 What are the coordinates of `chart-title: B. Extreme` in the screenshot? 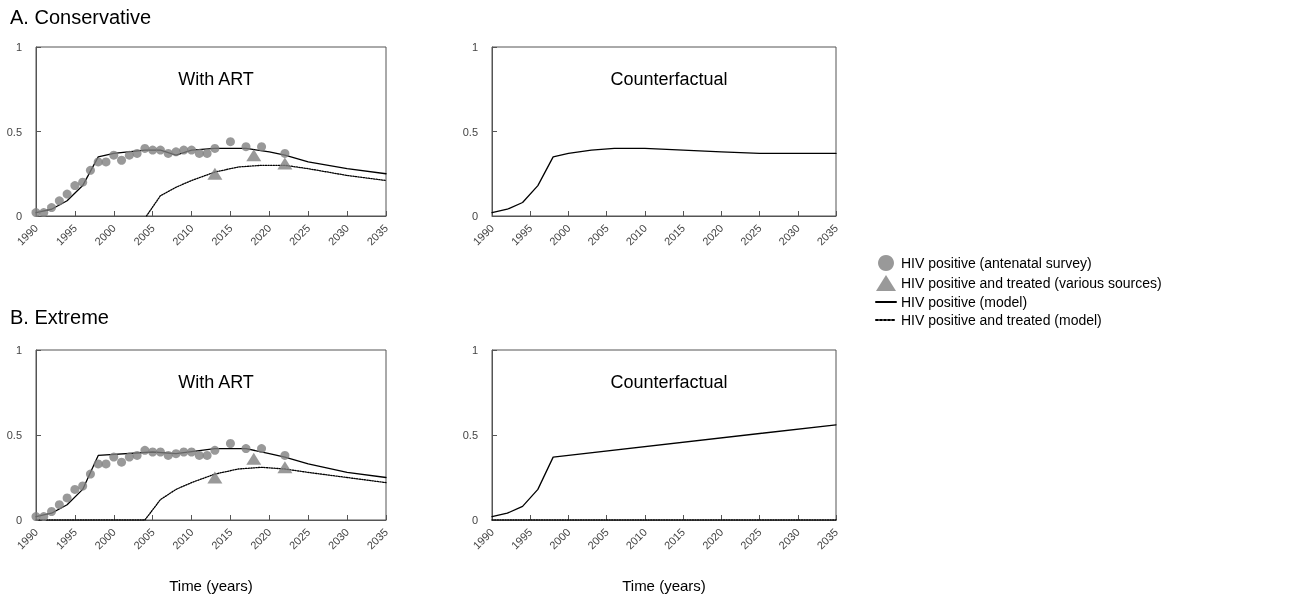 It's located at (59, 317).